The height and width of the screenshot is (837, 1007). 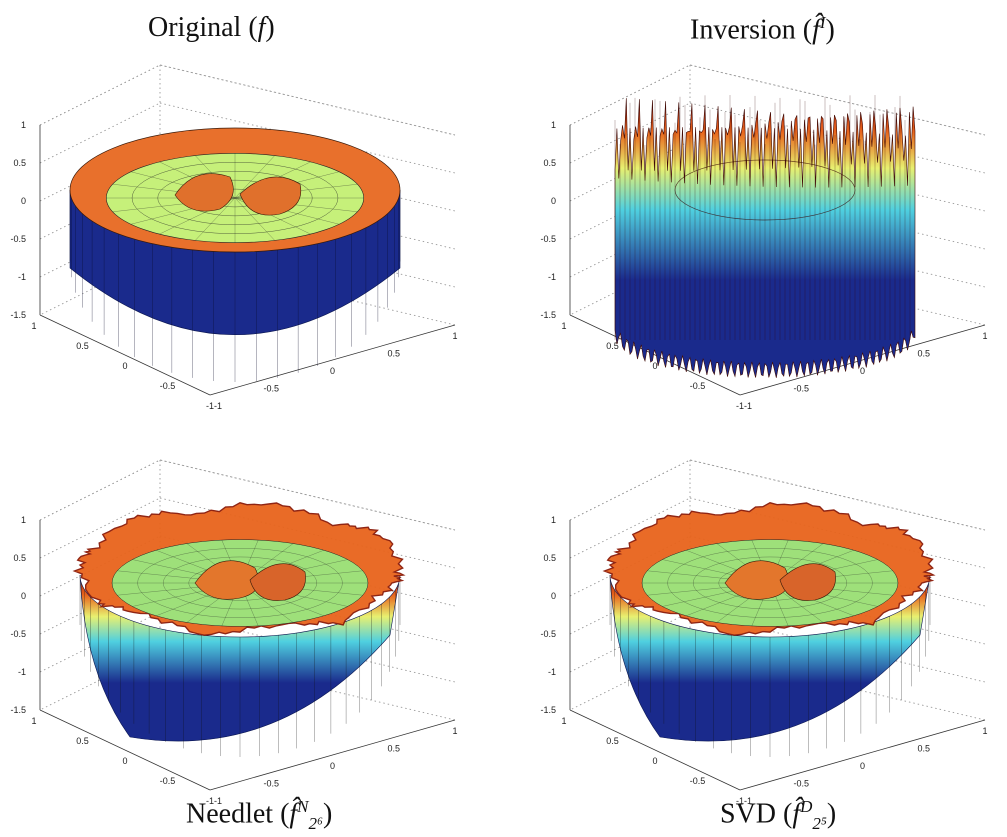 What do you see at coordinates (806, 806) in the screenshot?
I see `caption-svd-sup: D` at bounding box center [806, 806].